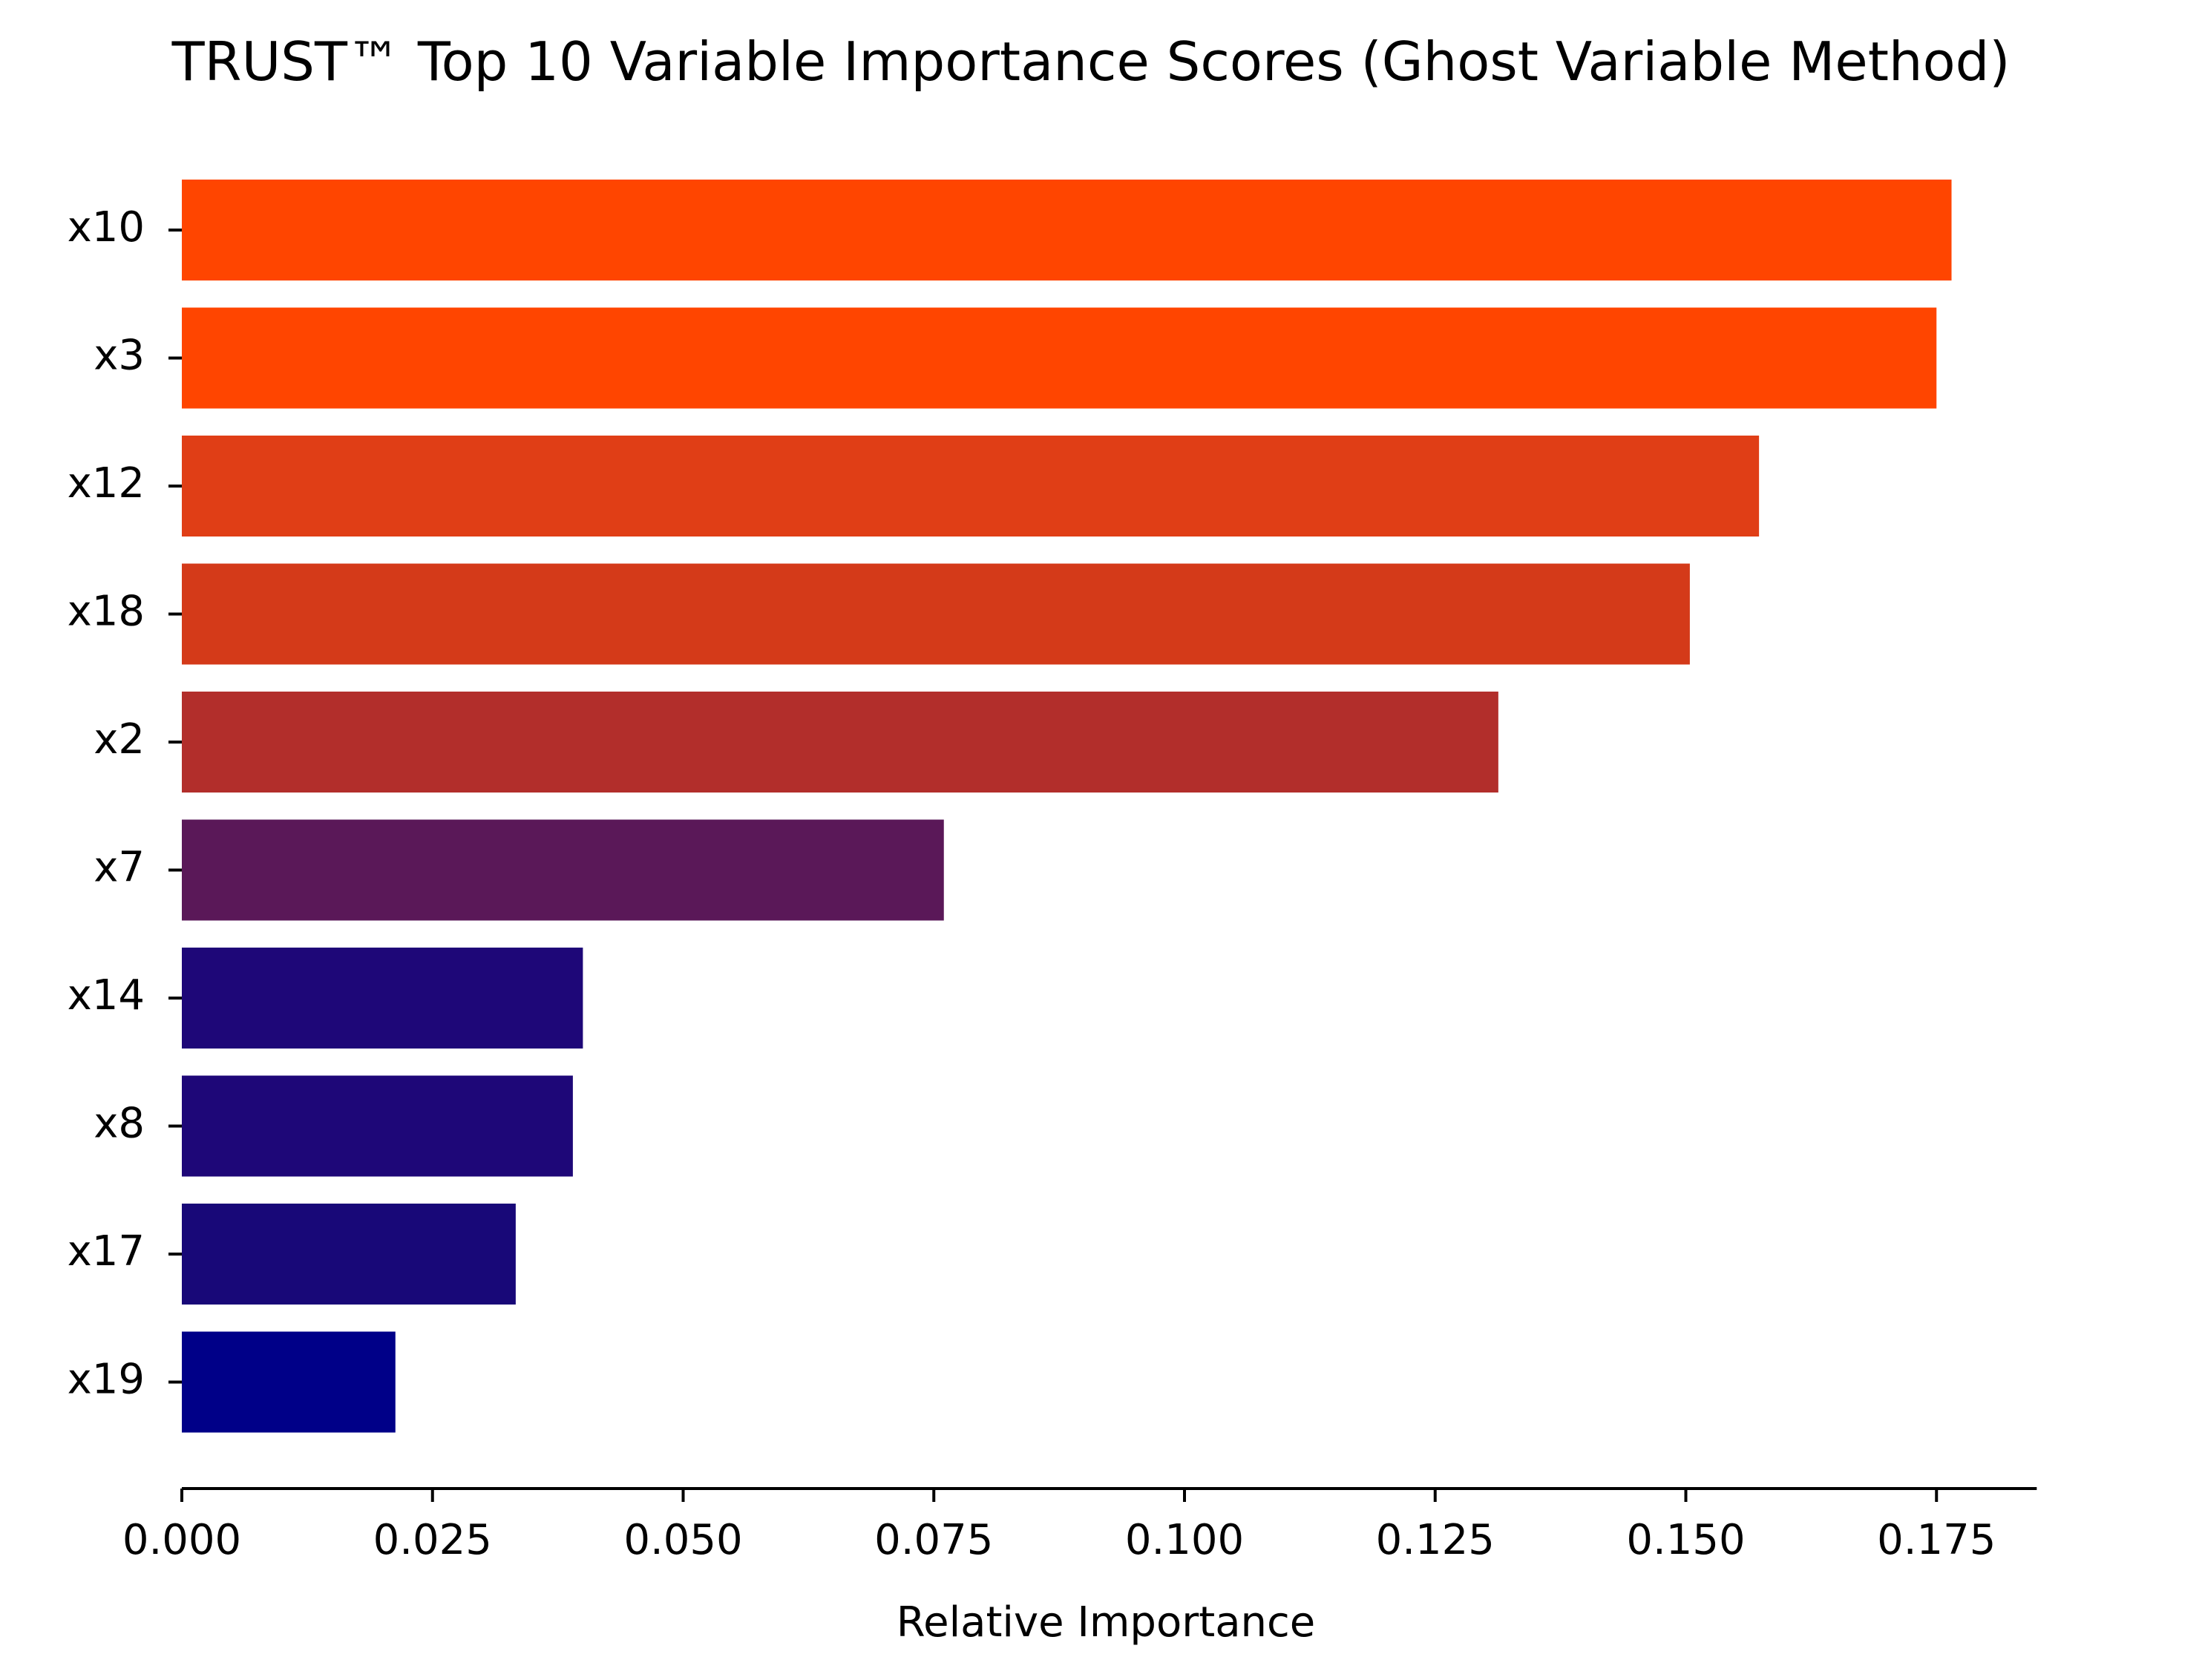  What do you see at coordinates (840, 743) in the screenshot?
I see `bar-x2` at bounding box center [840, 743].